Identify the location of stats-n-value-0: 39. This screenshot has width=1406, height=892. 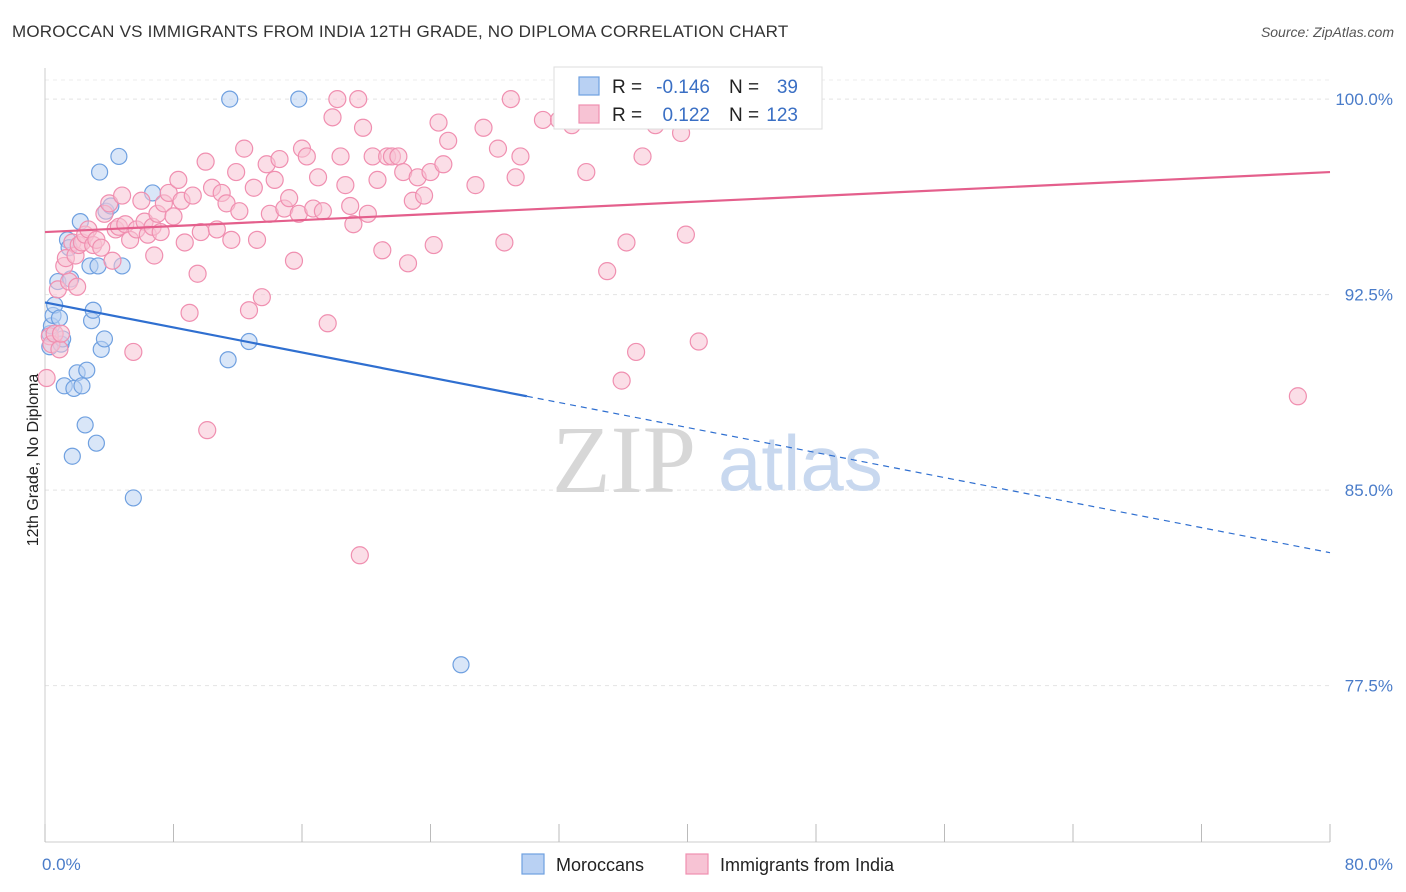
(787, 87).